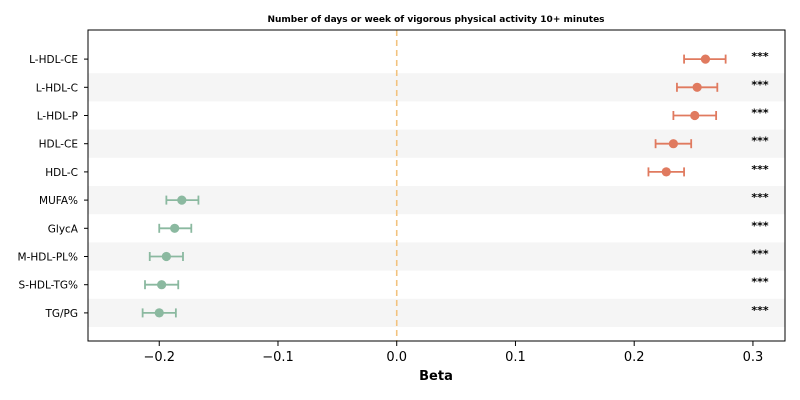 The width and height of the screenshot is (800, 400). I want to click on category-label: TG/PG, so click(61, 314).